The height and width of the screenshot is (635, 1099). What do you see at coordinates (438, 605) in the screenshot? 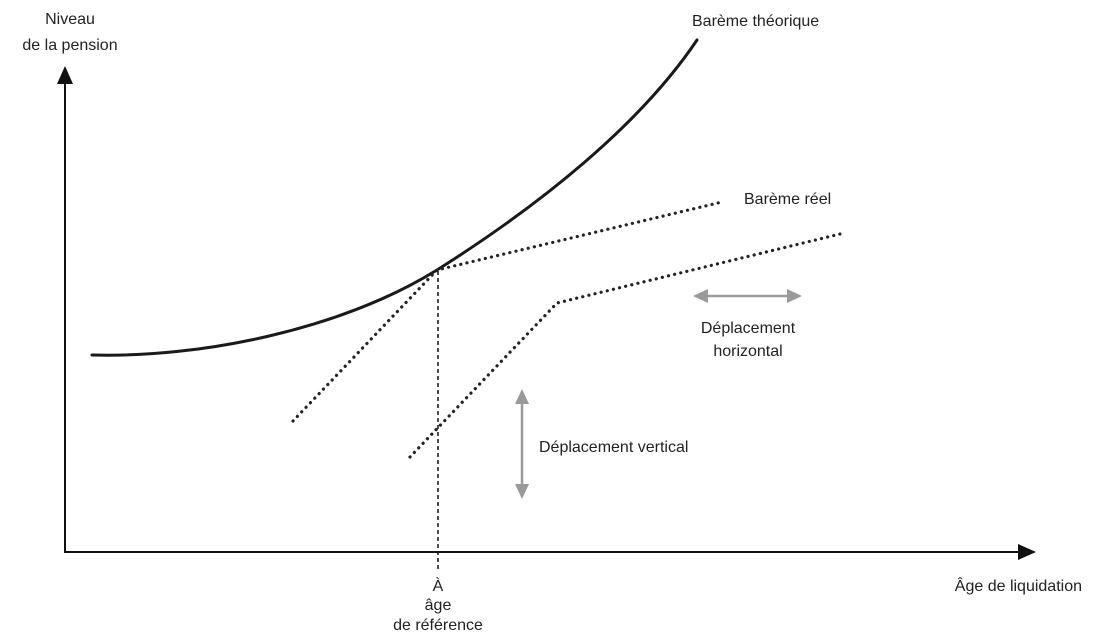
I see `reference-age-label-line2: âge` at bounding box center [438, 605].